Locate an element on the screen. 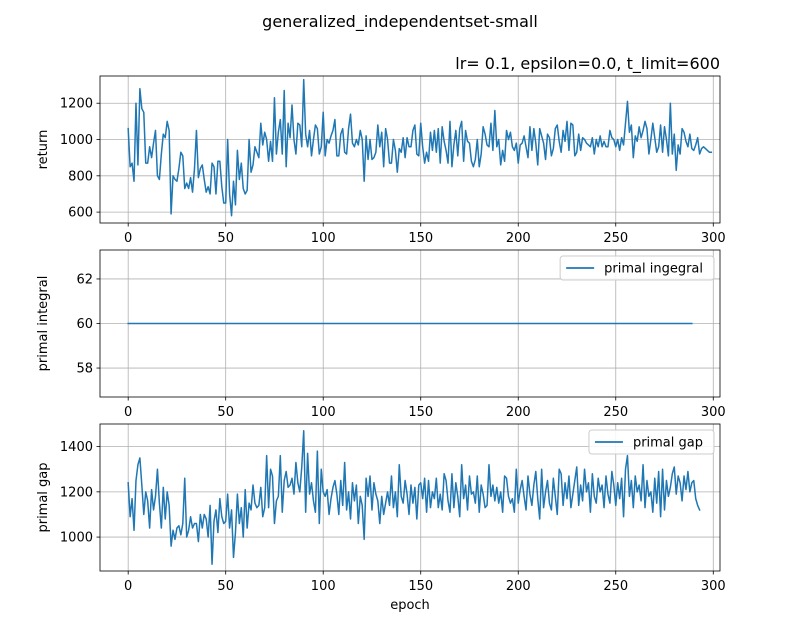 The width and height of the screenshot is (800, 640). legend: primal ingegral is located at coordinates (637, 268).